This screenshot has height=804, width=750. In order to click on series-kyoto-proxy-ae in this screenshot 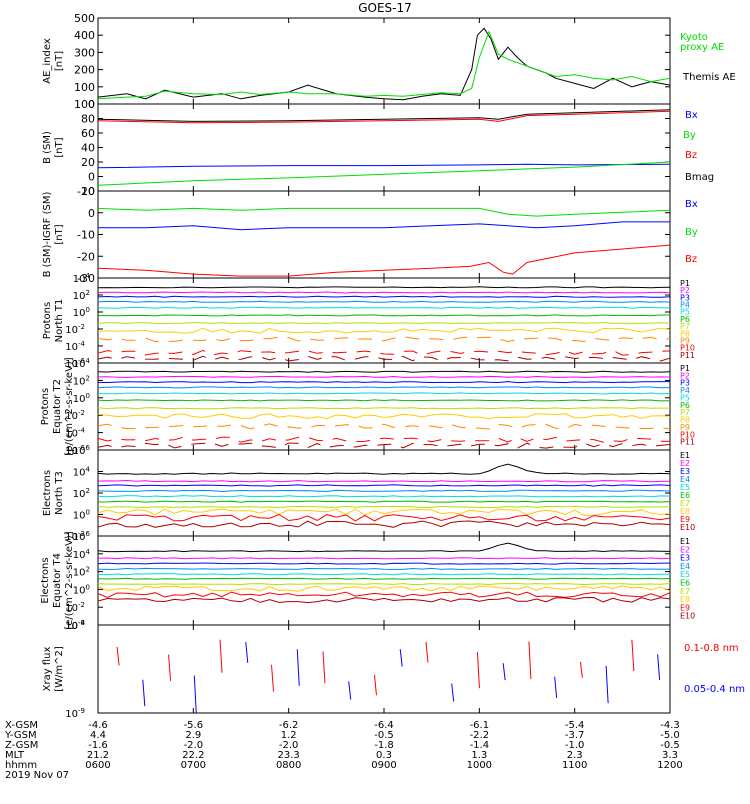, I will do `click(384, 65)`.